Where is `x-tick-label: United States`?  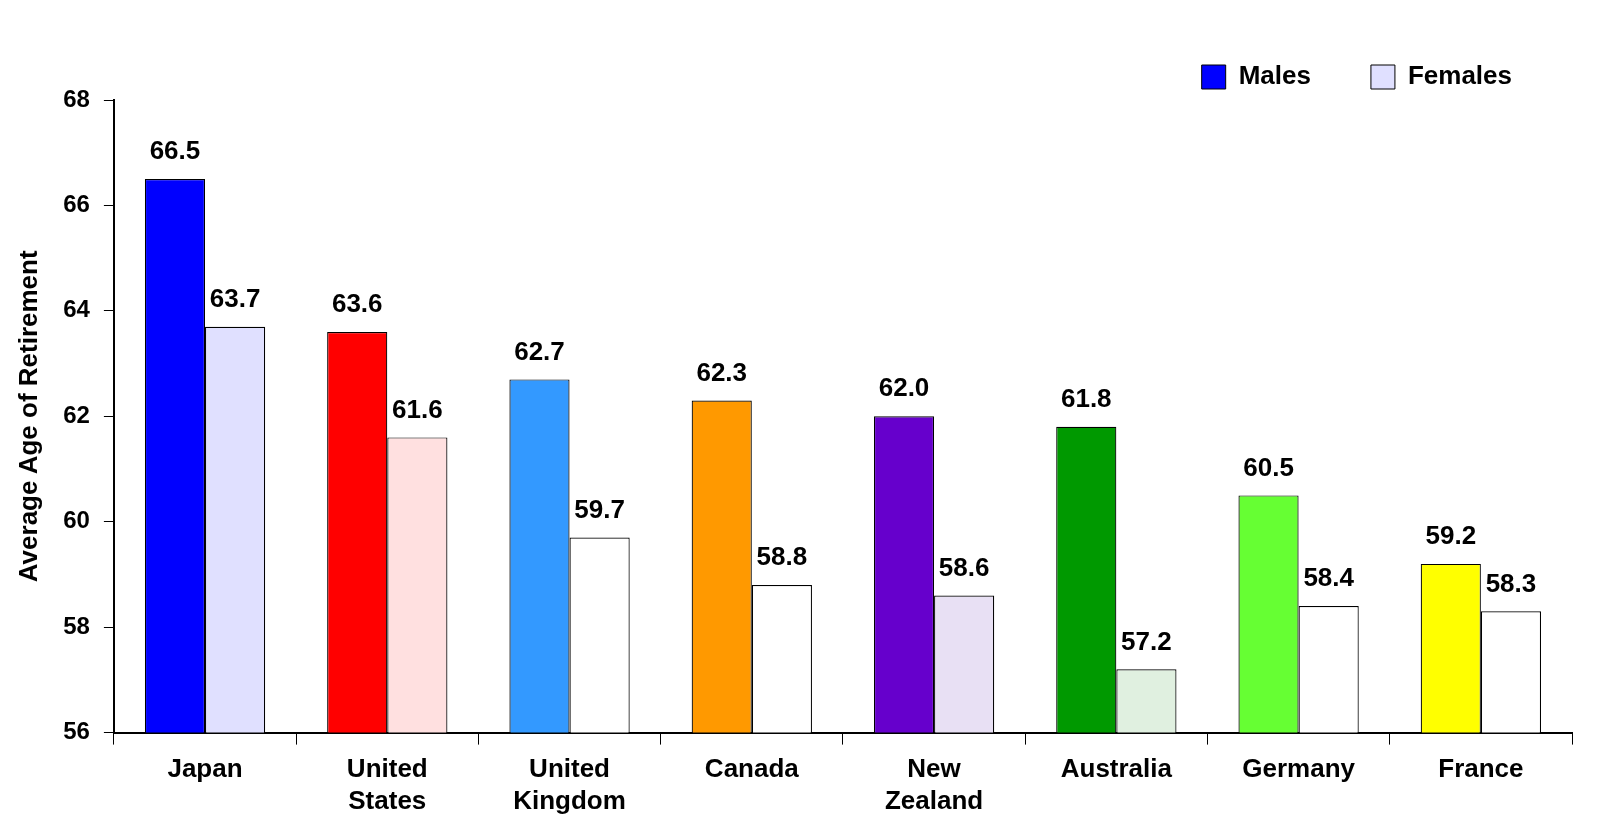 x-tick-label: United States is located at coordinates (387, 784).